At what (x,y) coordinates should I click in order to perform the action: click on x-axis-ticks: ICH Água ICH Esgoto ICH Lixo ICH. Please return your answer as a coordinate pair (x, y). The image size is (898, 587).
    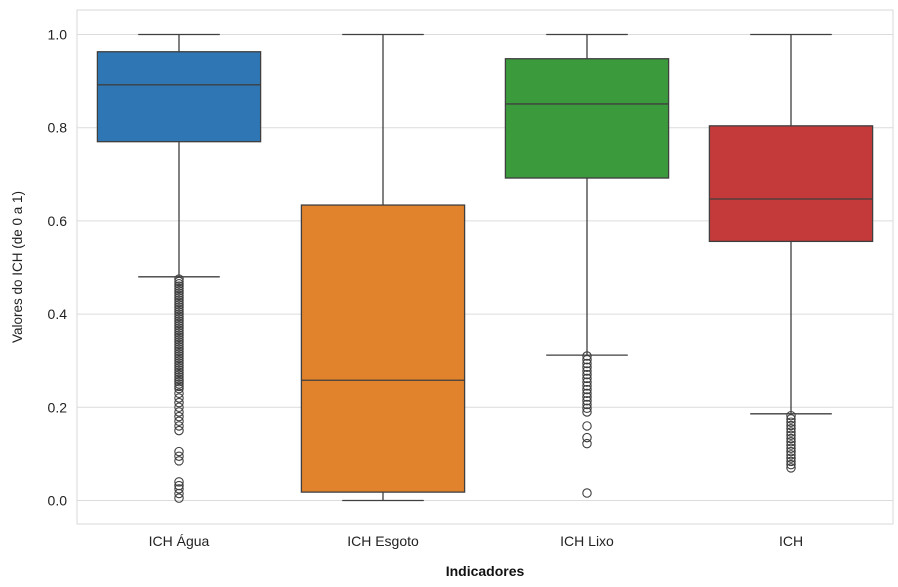
    Looking at the image, I should click on (476, 541).